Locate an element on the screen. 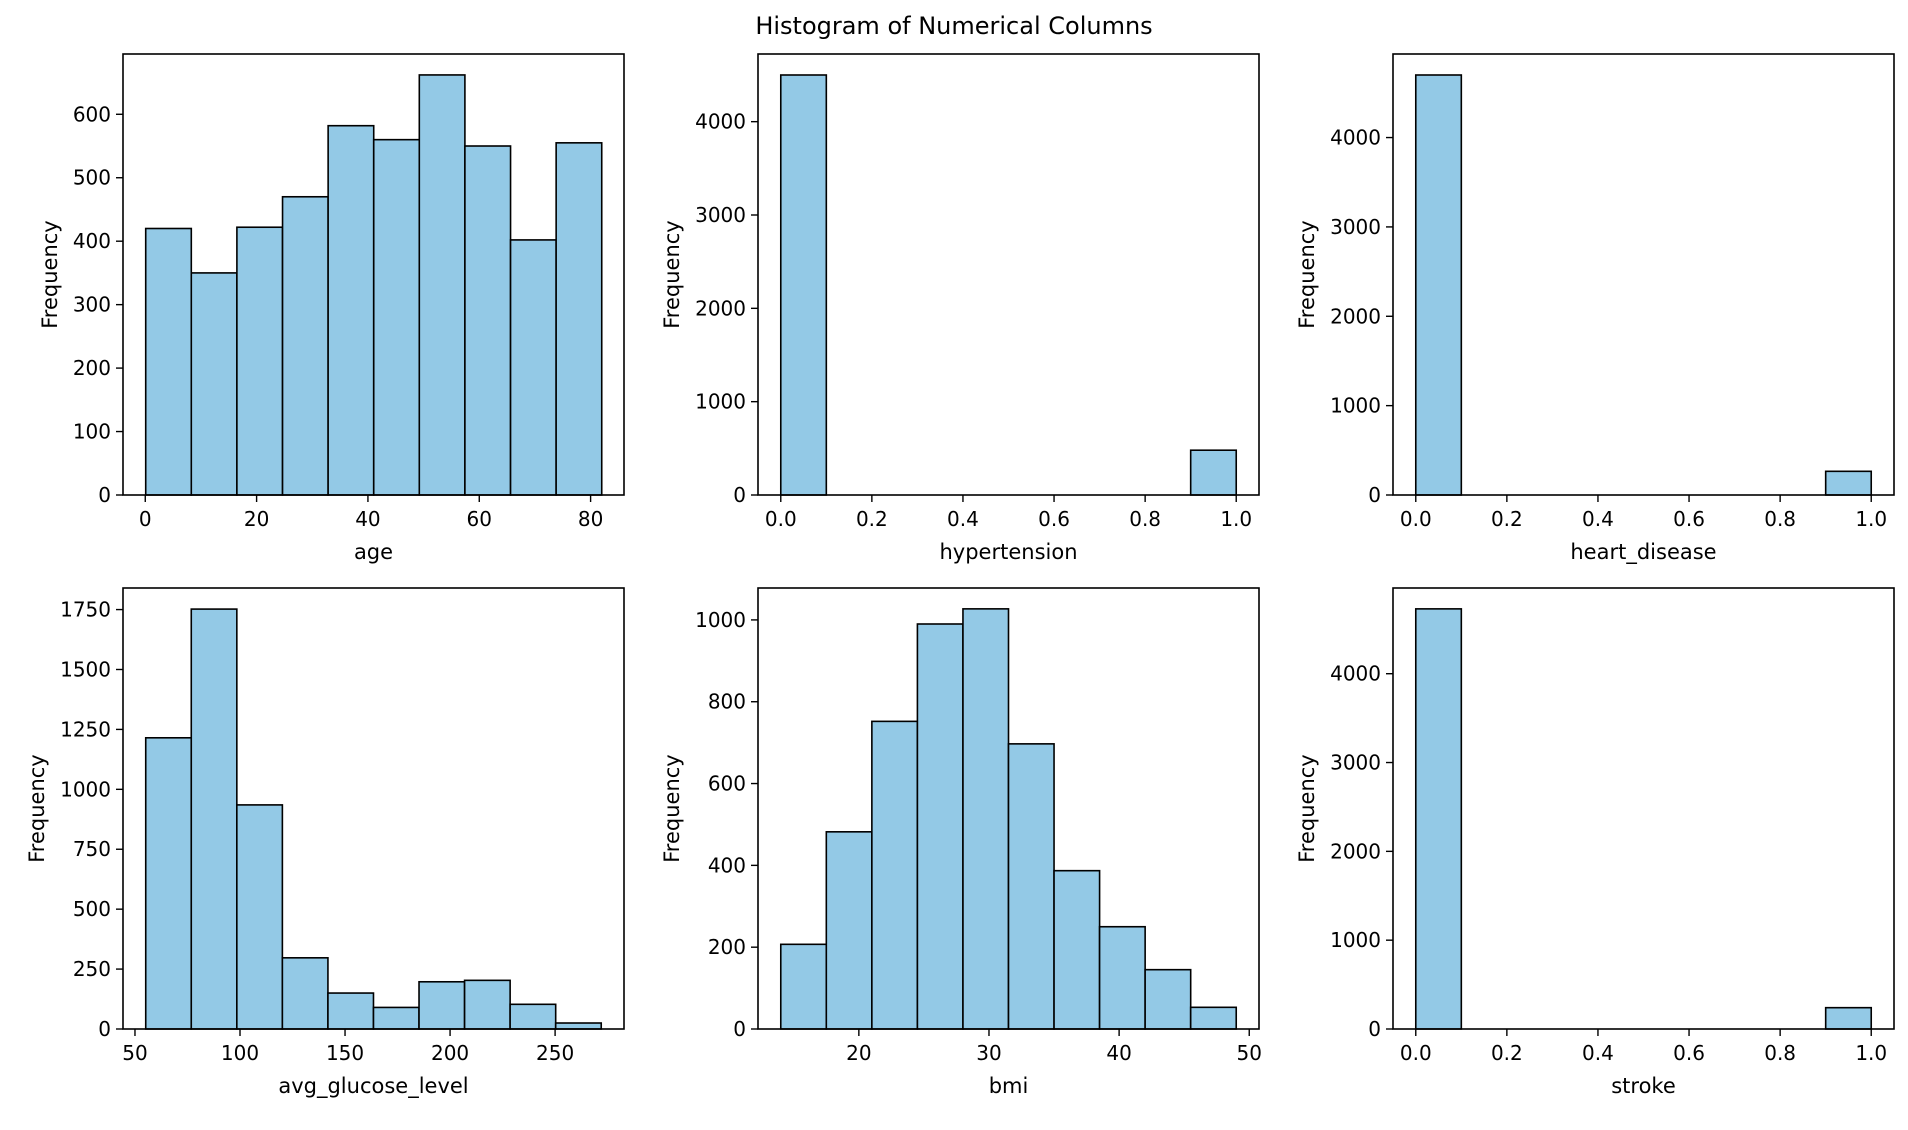 This screenshot has width=1908, height=1130. y-tick-label: 100 is located at coordinates (92, 432).